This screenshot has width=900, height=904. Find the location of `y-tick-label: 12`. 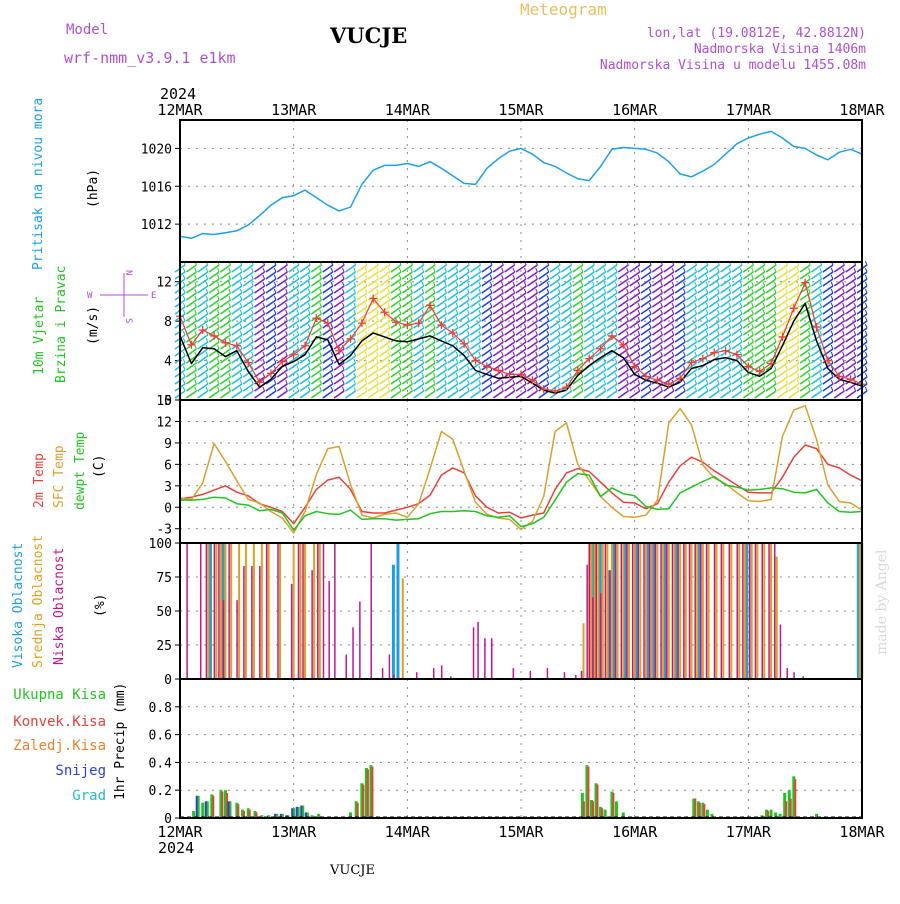

y-tick-label: 12 is located at coordinates (164, 283).